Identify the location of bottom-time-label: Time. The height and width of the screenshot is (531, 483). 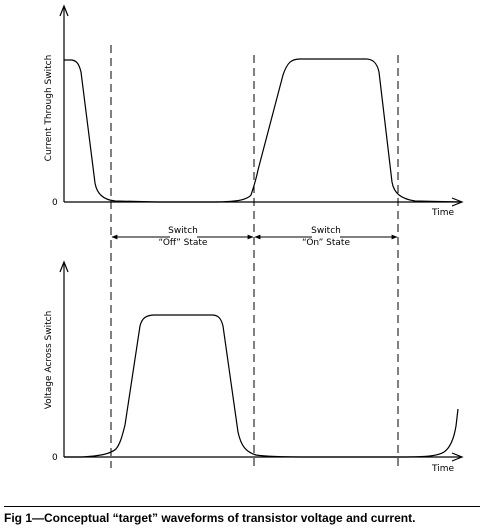
(442, 469).